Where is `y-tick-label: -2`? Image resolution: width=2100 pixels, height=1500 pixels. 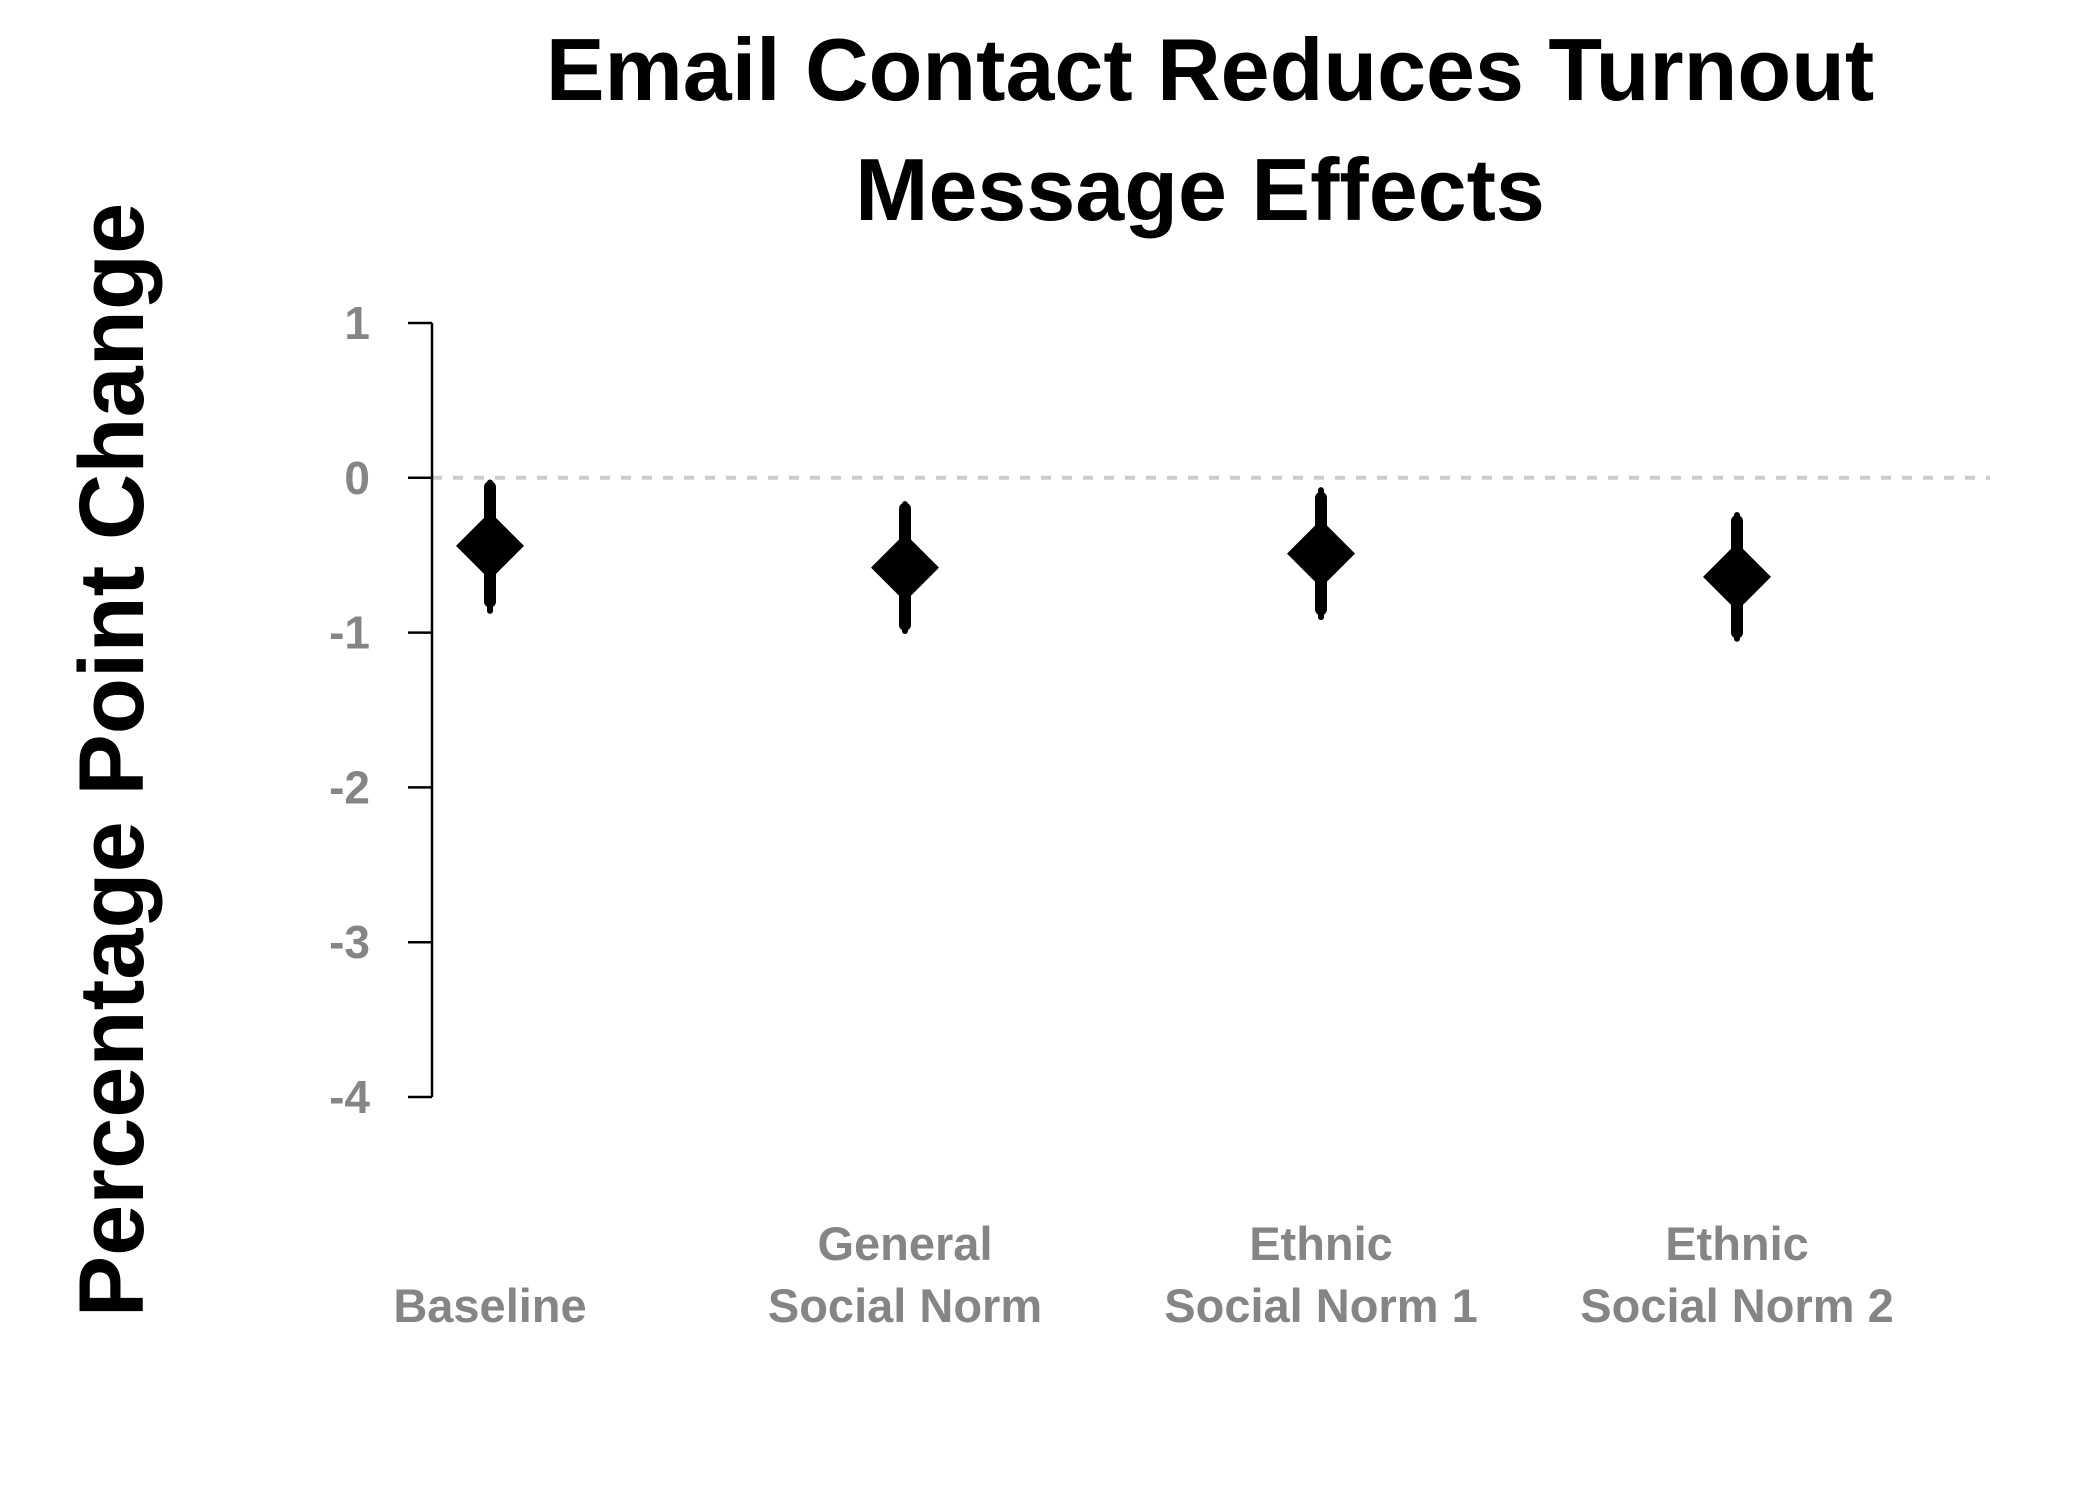
y-tick-label: -2 is located at coordinates (349, 787).